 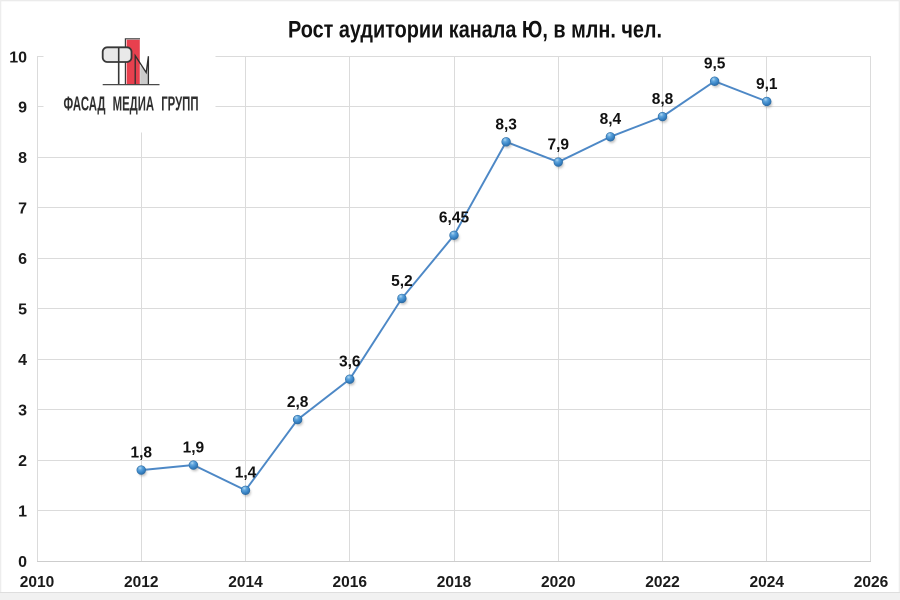 What do you see at coordinates (298, 402) in the screenshot?
I see `svg-text: 2,8` at bounding box center [298, 402].